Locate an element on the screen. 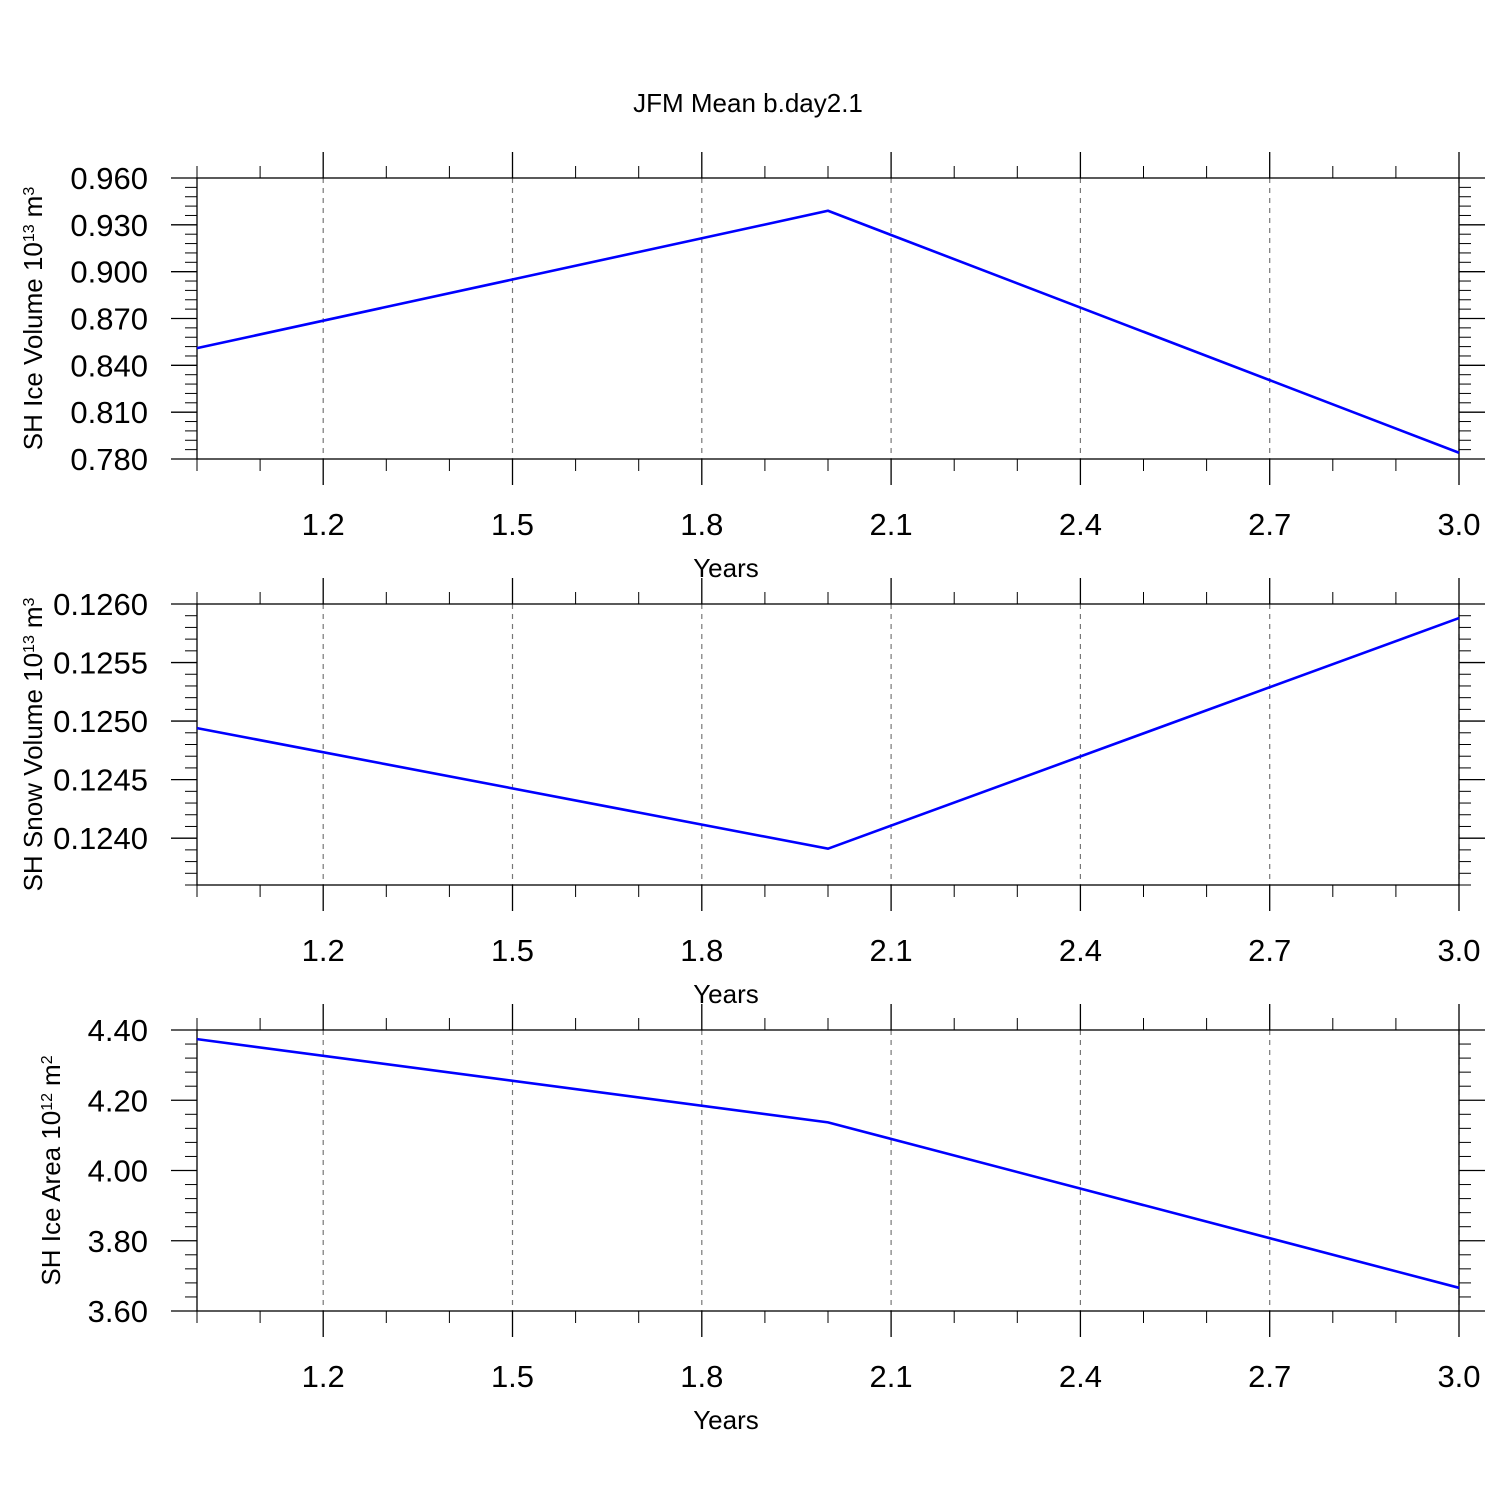 The image size is (1500, 1505). chart-title: JFM Mean b.day2.1 is located at coordinates (748, 103).